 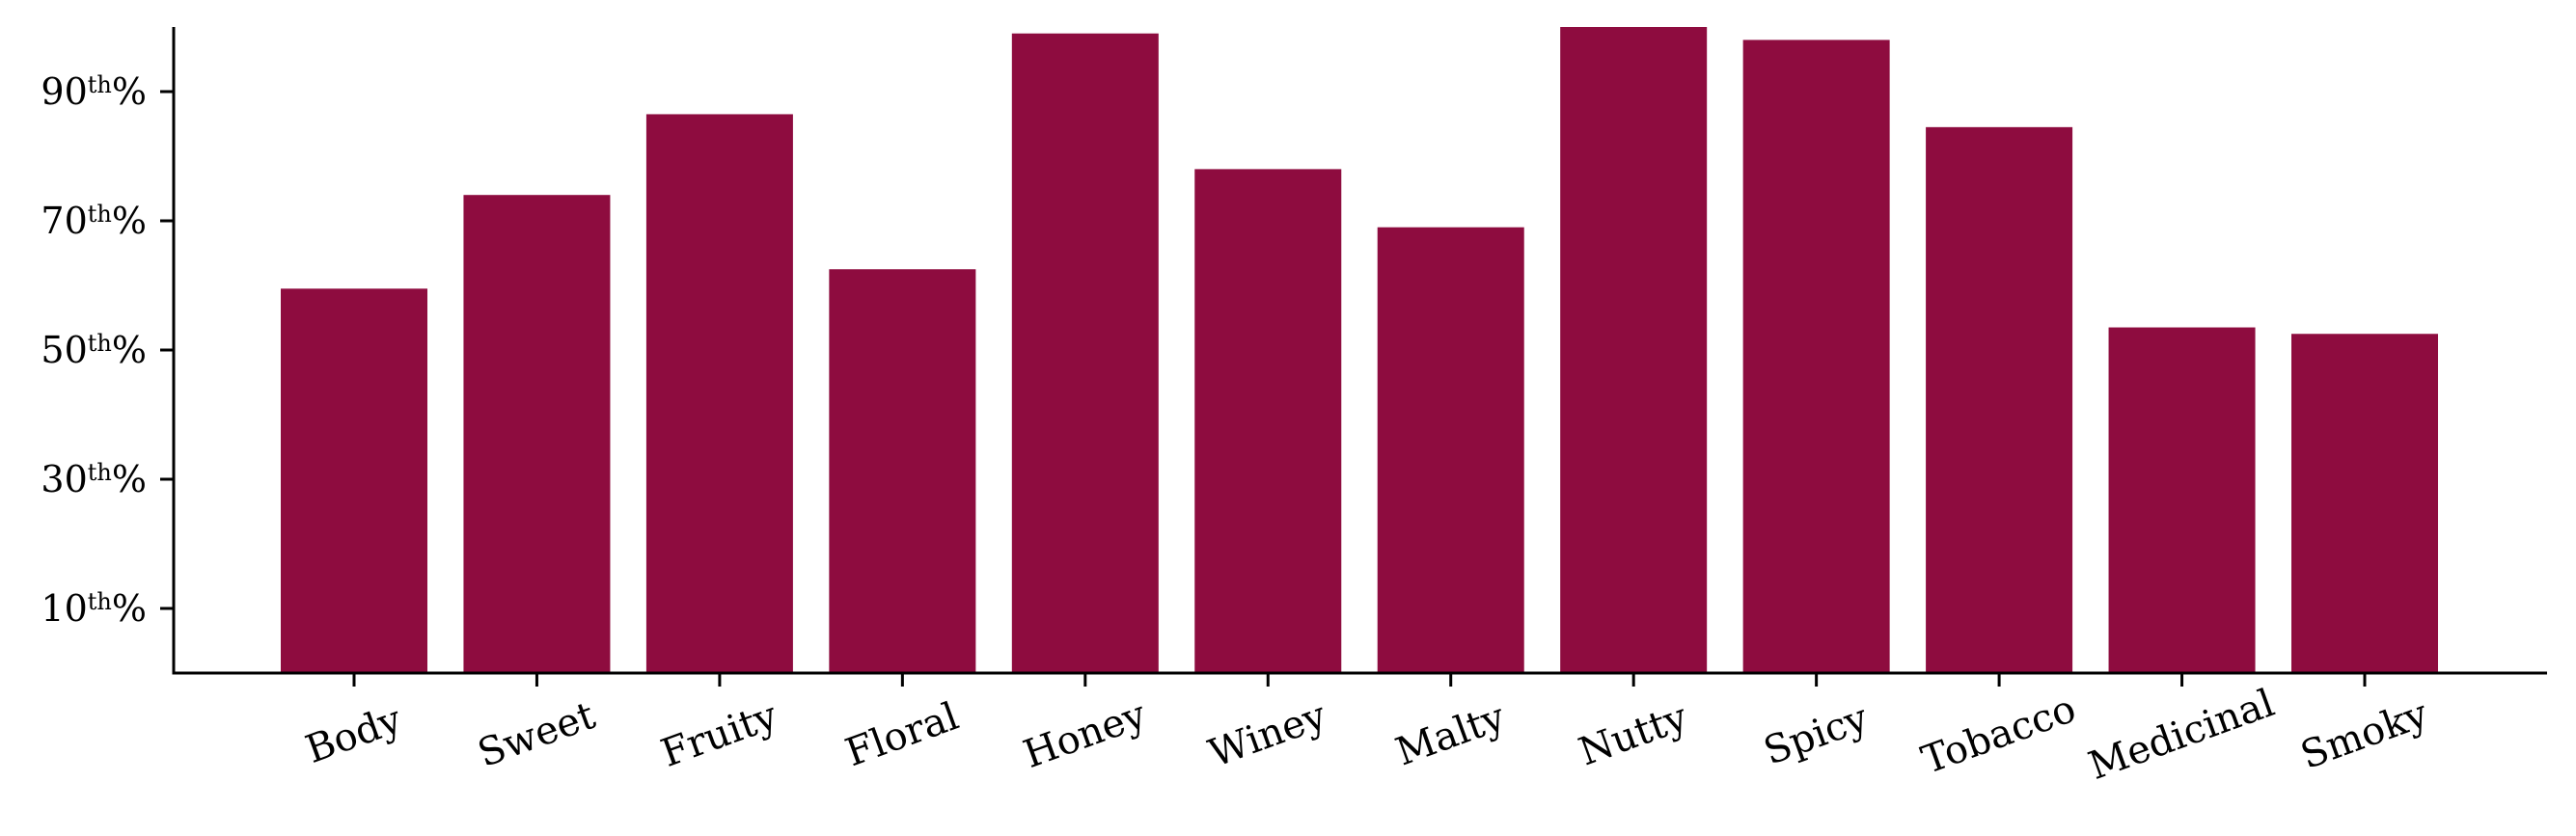 I want to click on y-tick-labels: 10th%30th%50th%70th%90th%, so click(x=94, y=350).